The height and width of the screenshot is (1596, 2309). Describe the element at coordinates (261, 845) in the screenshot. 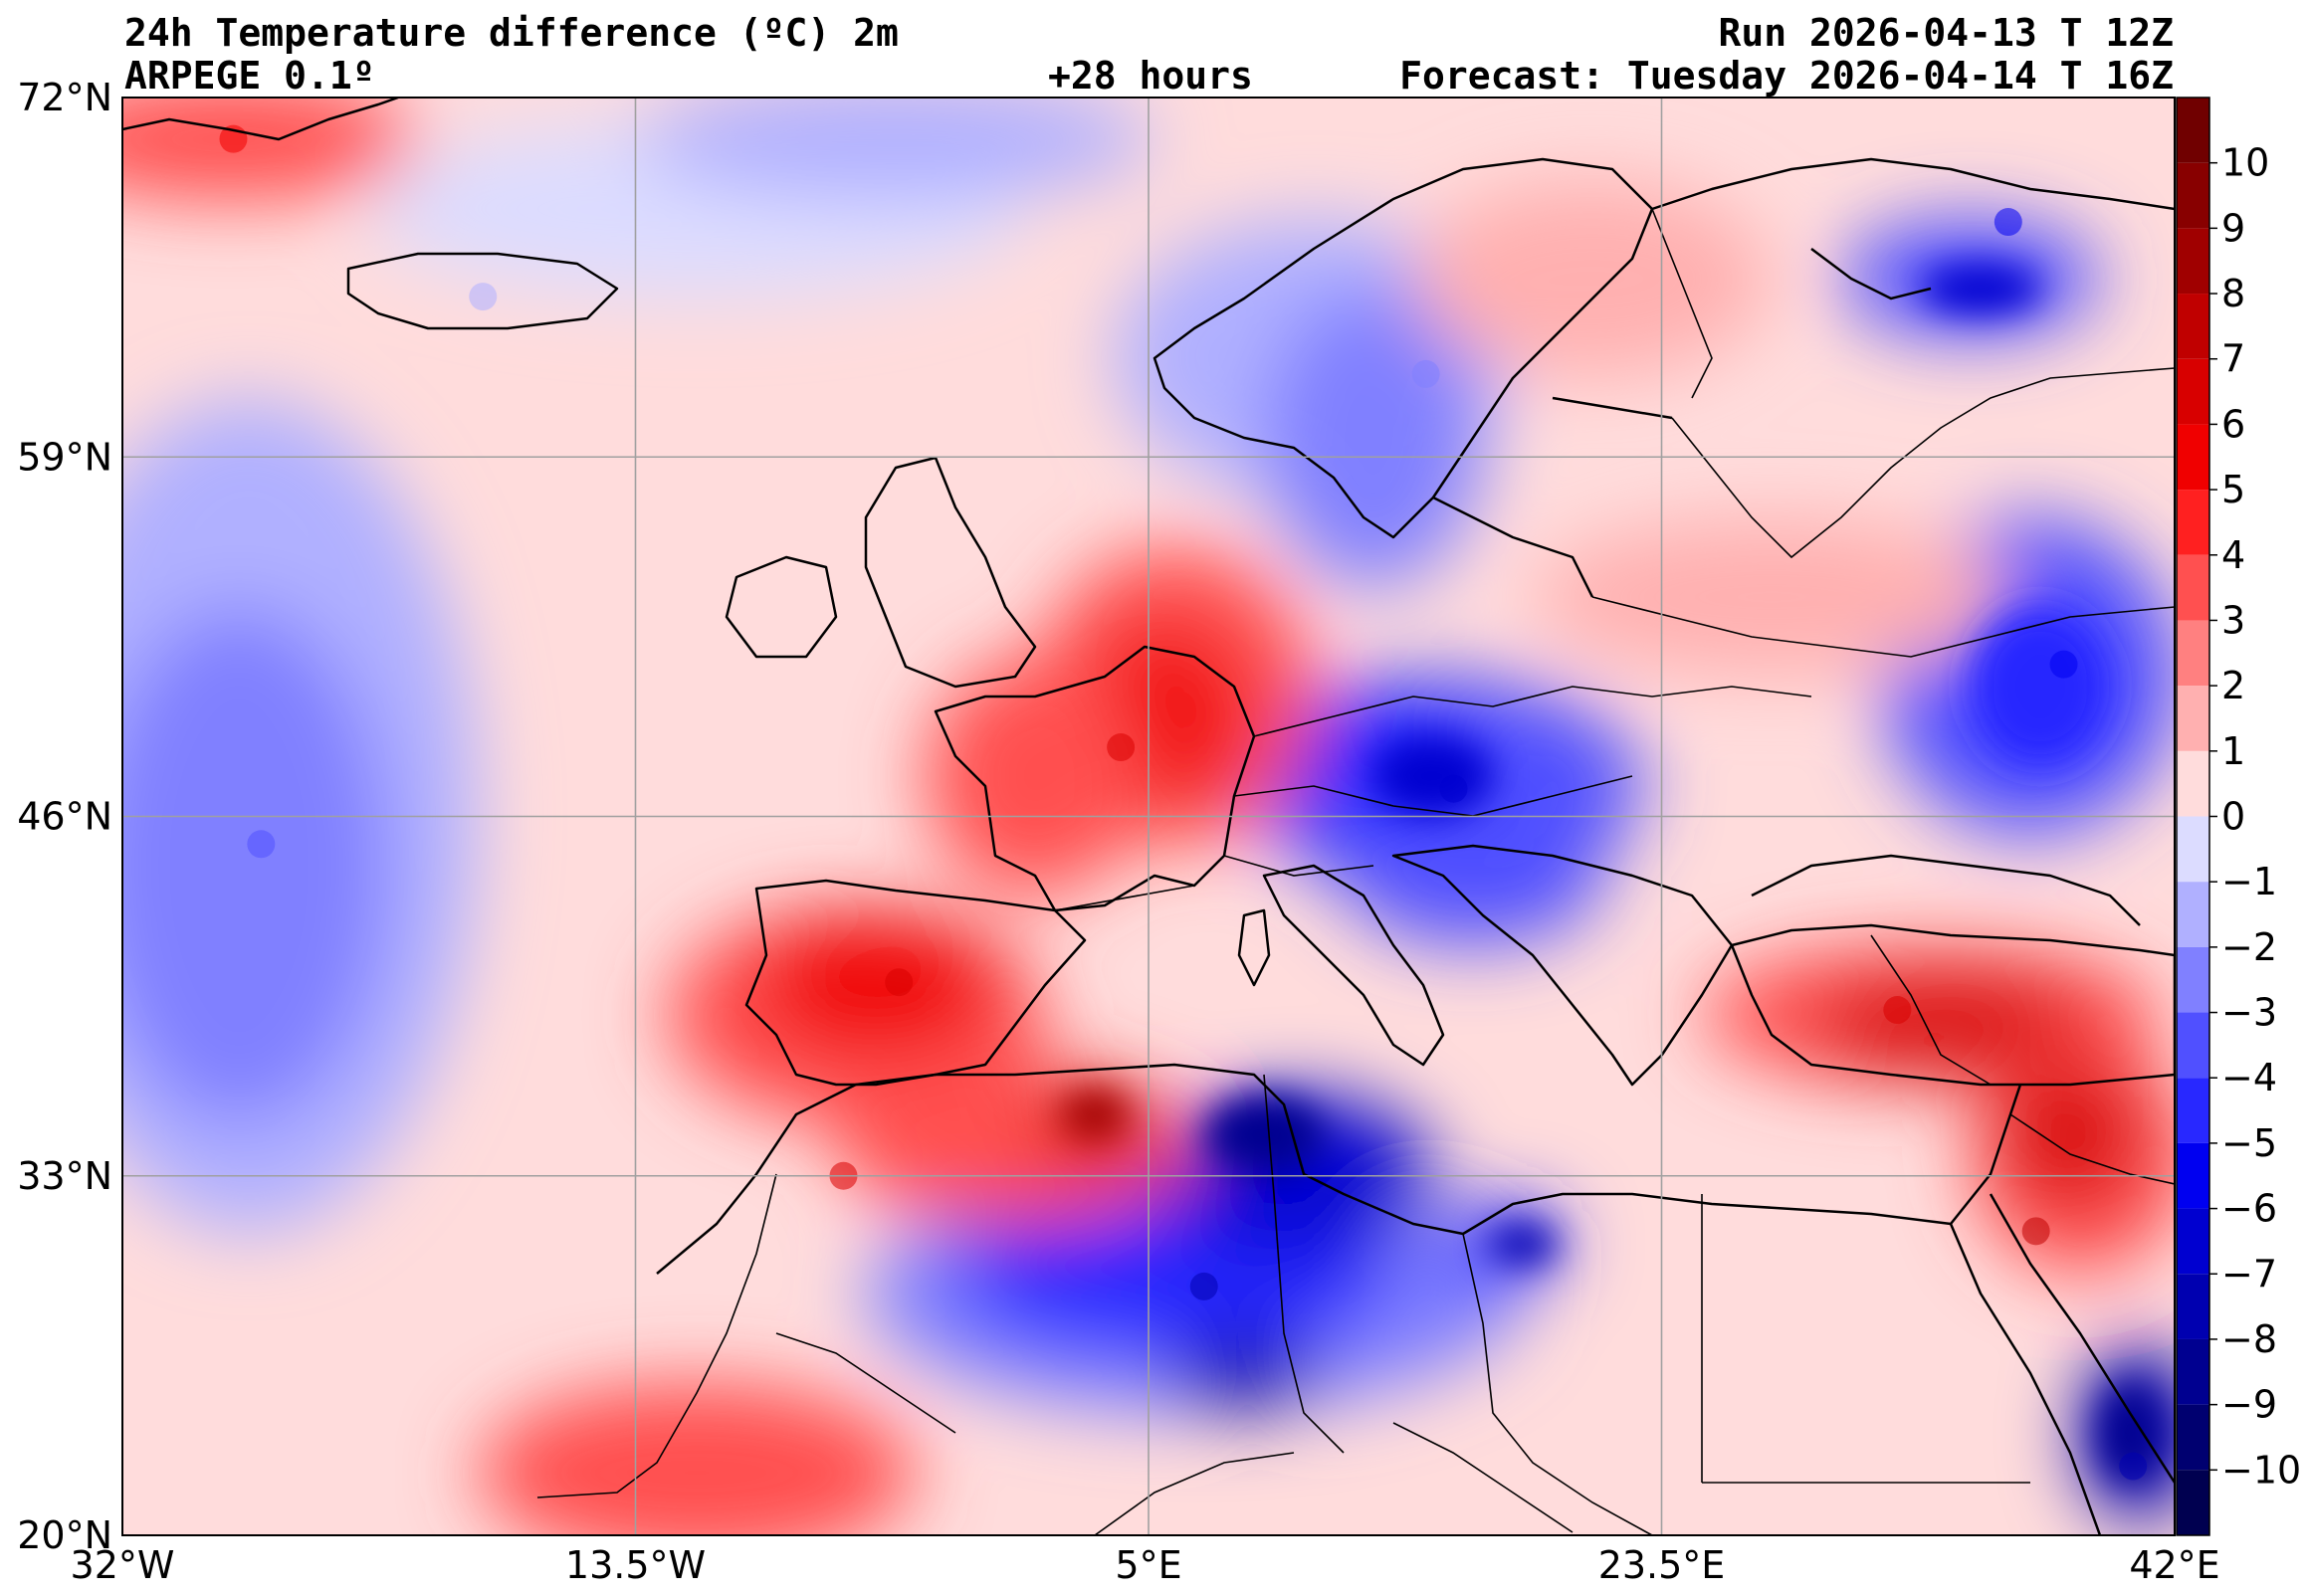

I see `region-atlantic-west` at that location.